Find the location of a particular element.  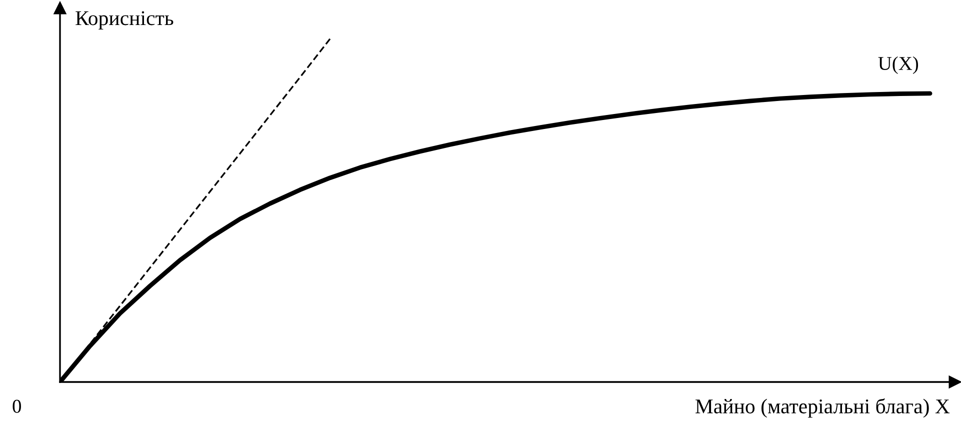

y-axis-title: Корисність is located at coordinates (125, 20).